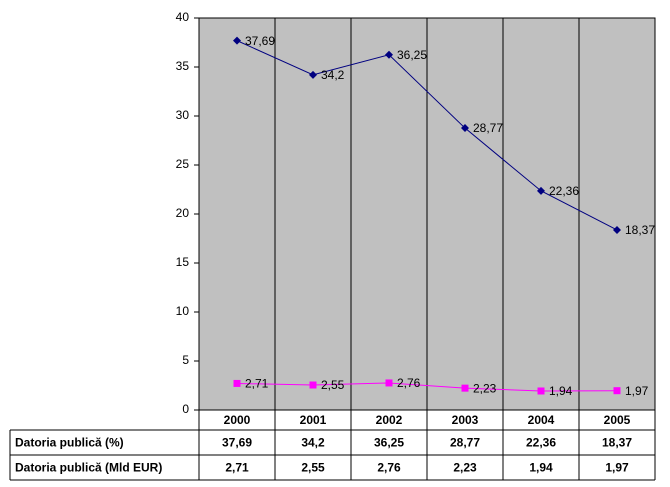 This screenshot has height=487, width=670. I want to click on table-cell: 1,97, so click(617, 468).